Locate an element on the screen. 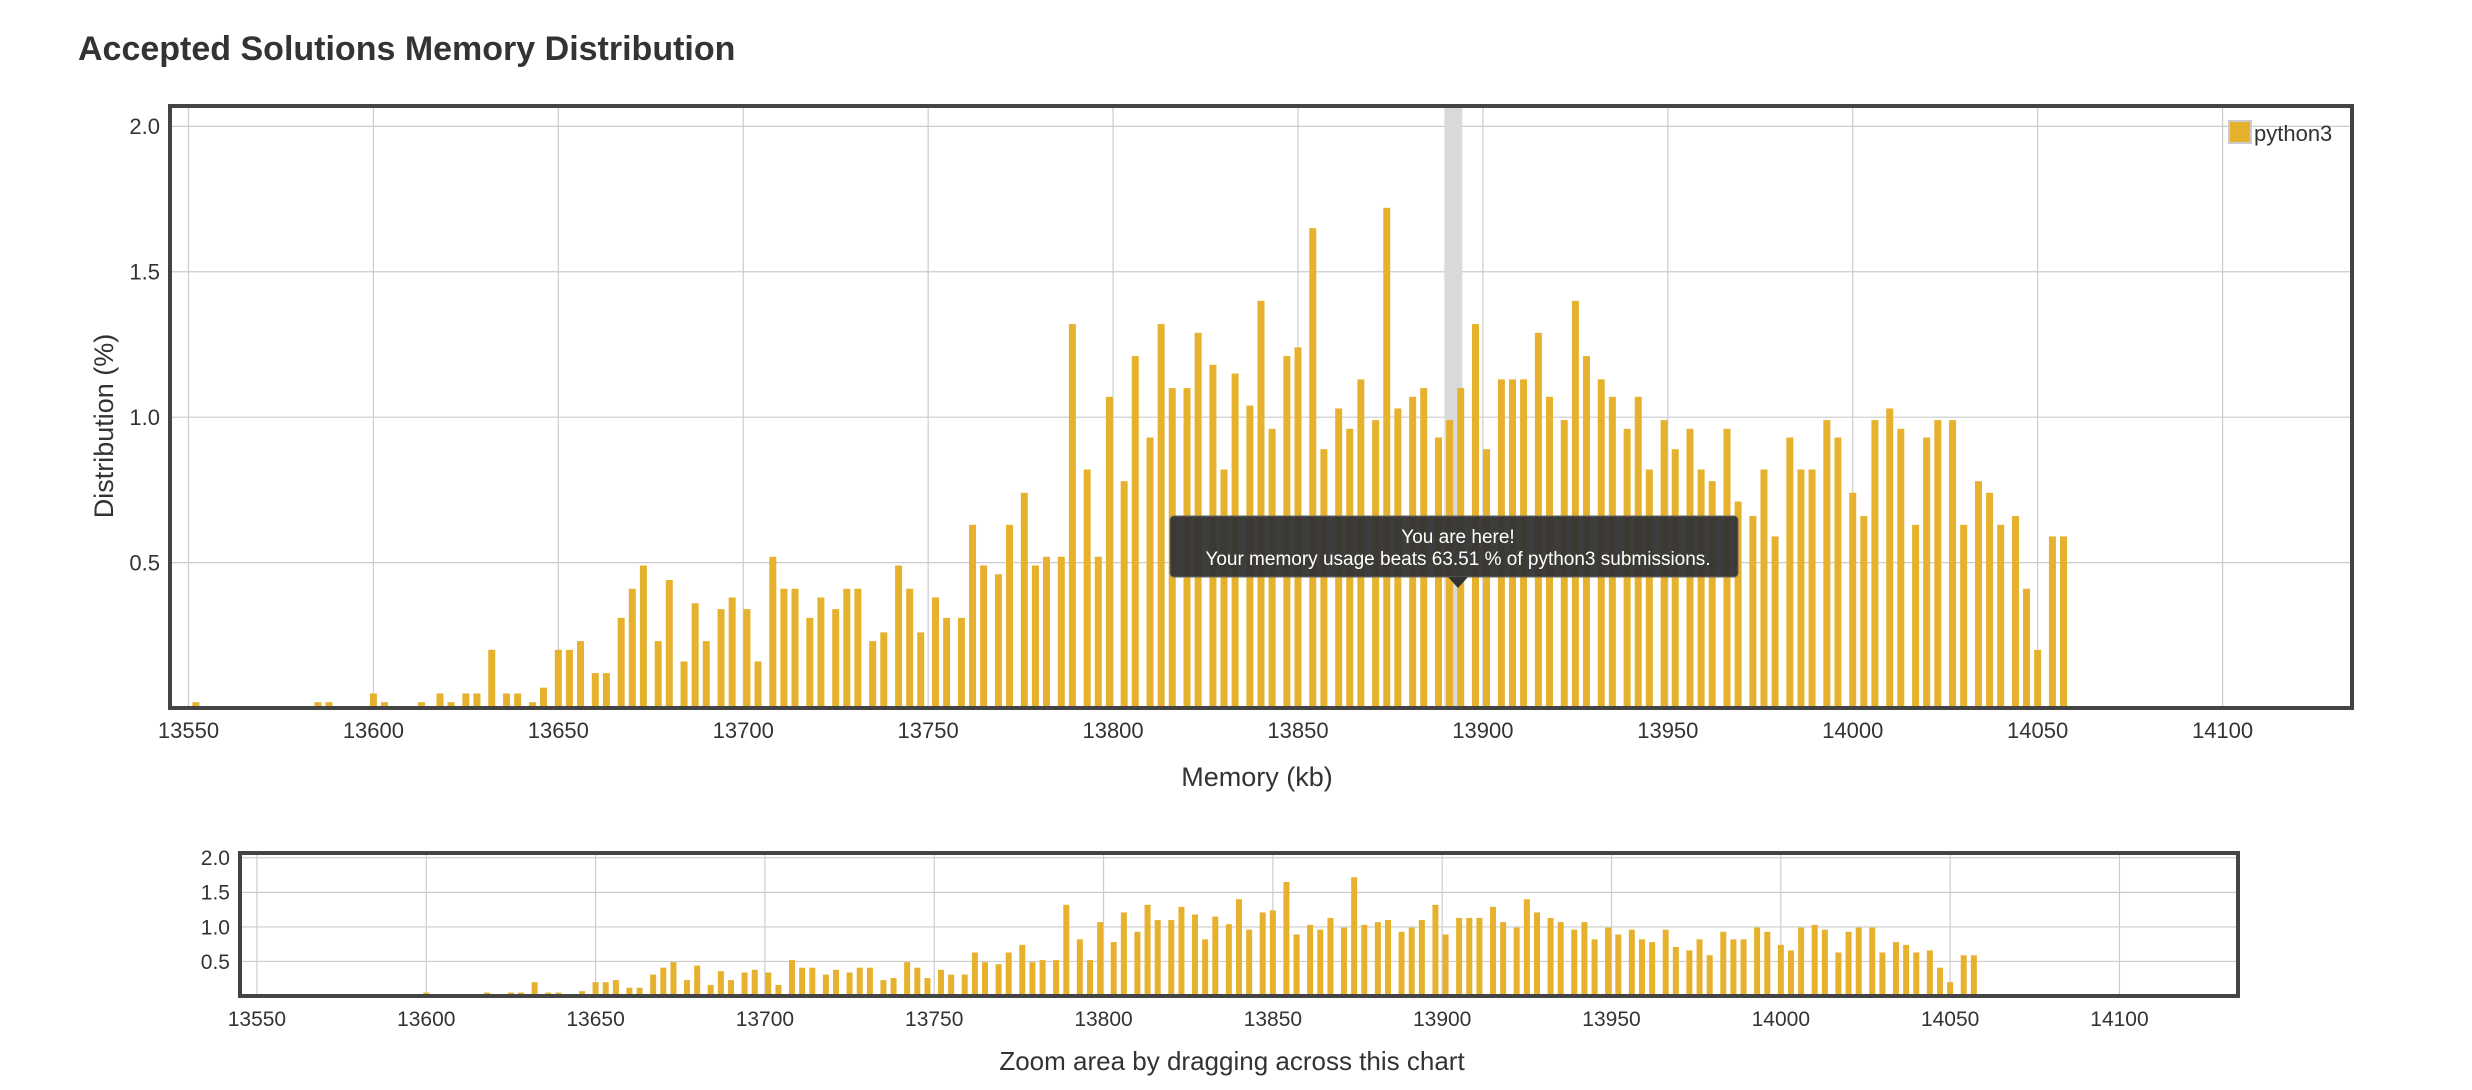 The image size is (2472, 1090). x-tick-label: 13700 is located at coordinates (743, 730).